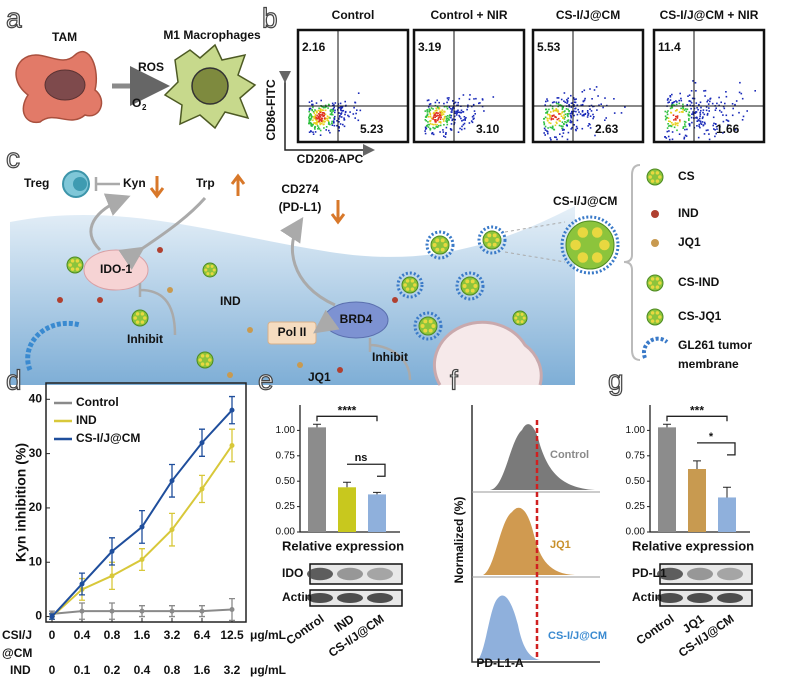 The height and width of the screenshot is (681, 789). Describe the element at coordinates (667, 479) in the screenshot. I see `bar` at that location.